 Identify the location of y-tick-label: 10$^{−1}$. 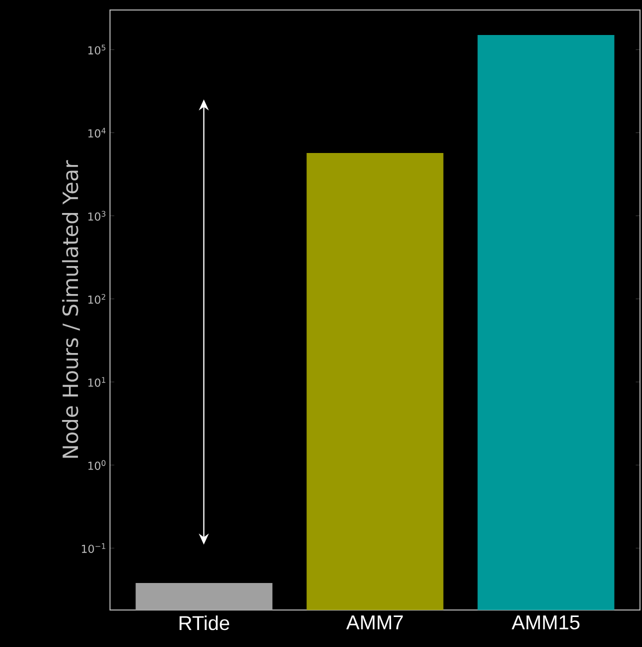
(94, 548).